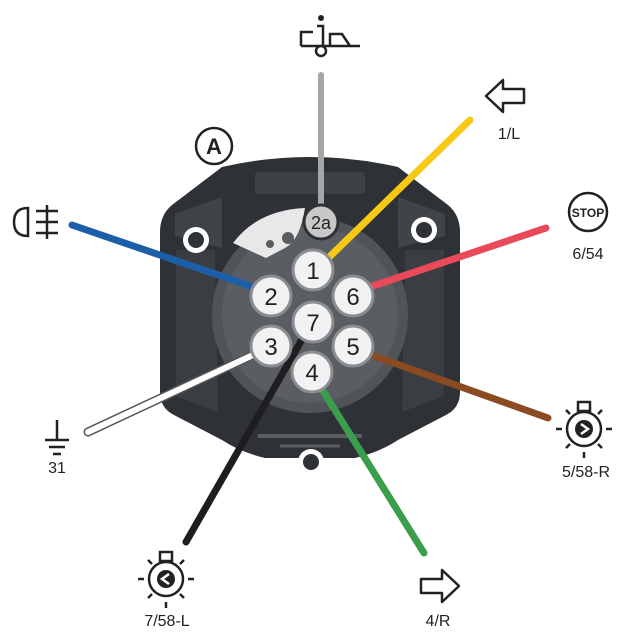 Image resolution: width=619 pixels, height=634 pixels. I want to click on terminal-label-1l: 1/L, so click(509, 134).